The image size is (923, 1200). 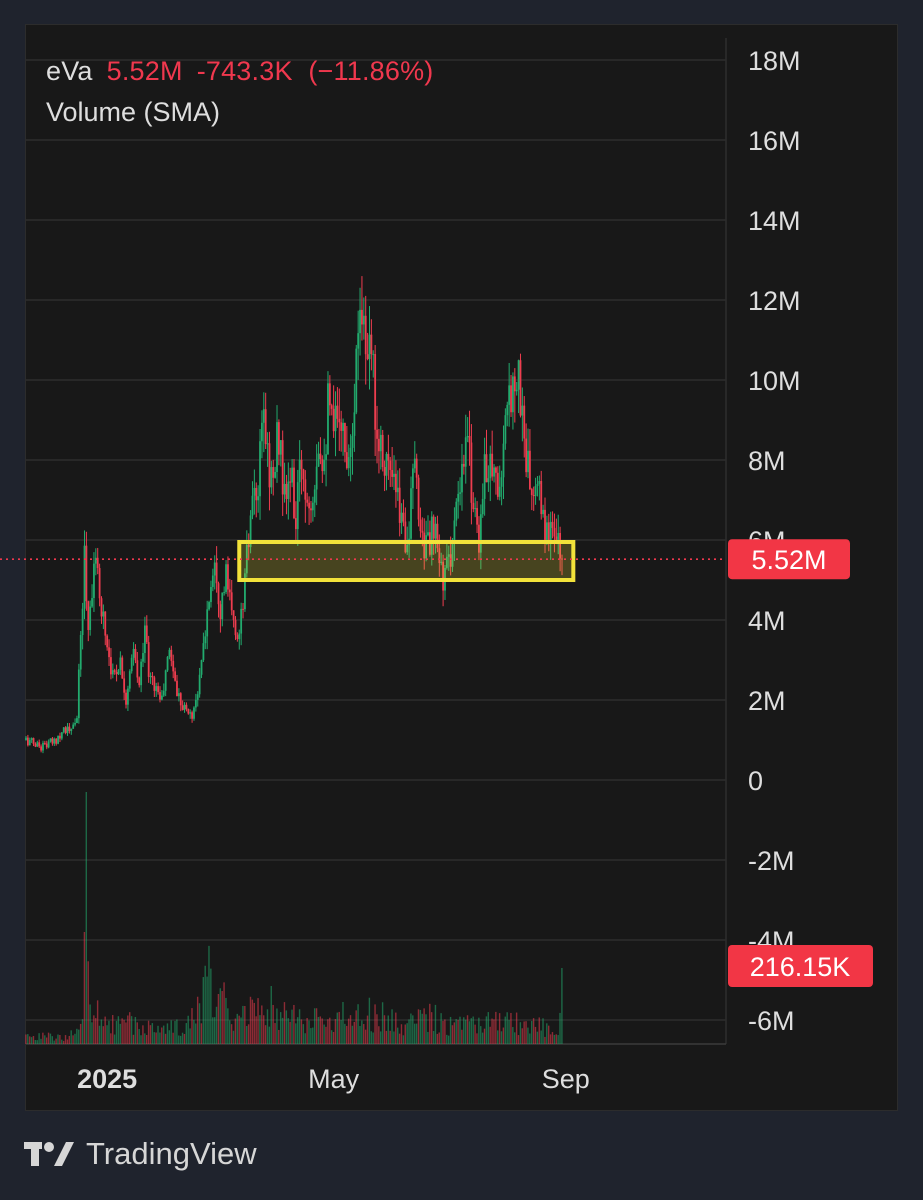 What do you see at coordinates (774, 141) in the screenshot?
I see `y-tick-label: 16M` at bounding box center [774, 141].